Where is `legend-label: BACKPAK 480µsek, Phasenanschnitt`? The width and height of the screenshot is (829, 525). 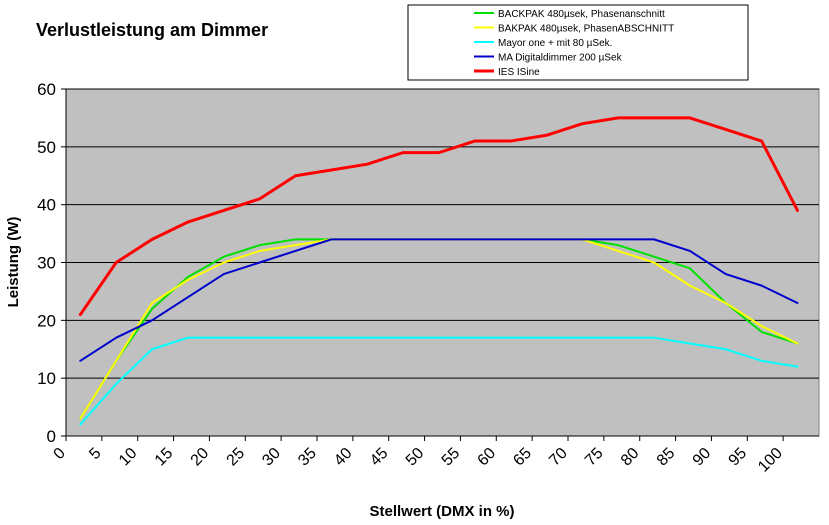
legend-label: BACKPAK 480µsek, Phasenanschnitt is located at coordinates (581, 14).